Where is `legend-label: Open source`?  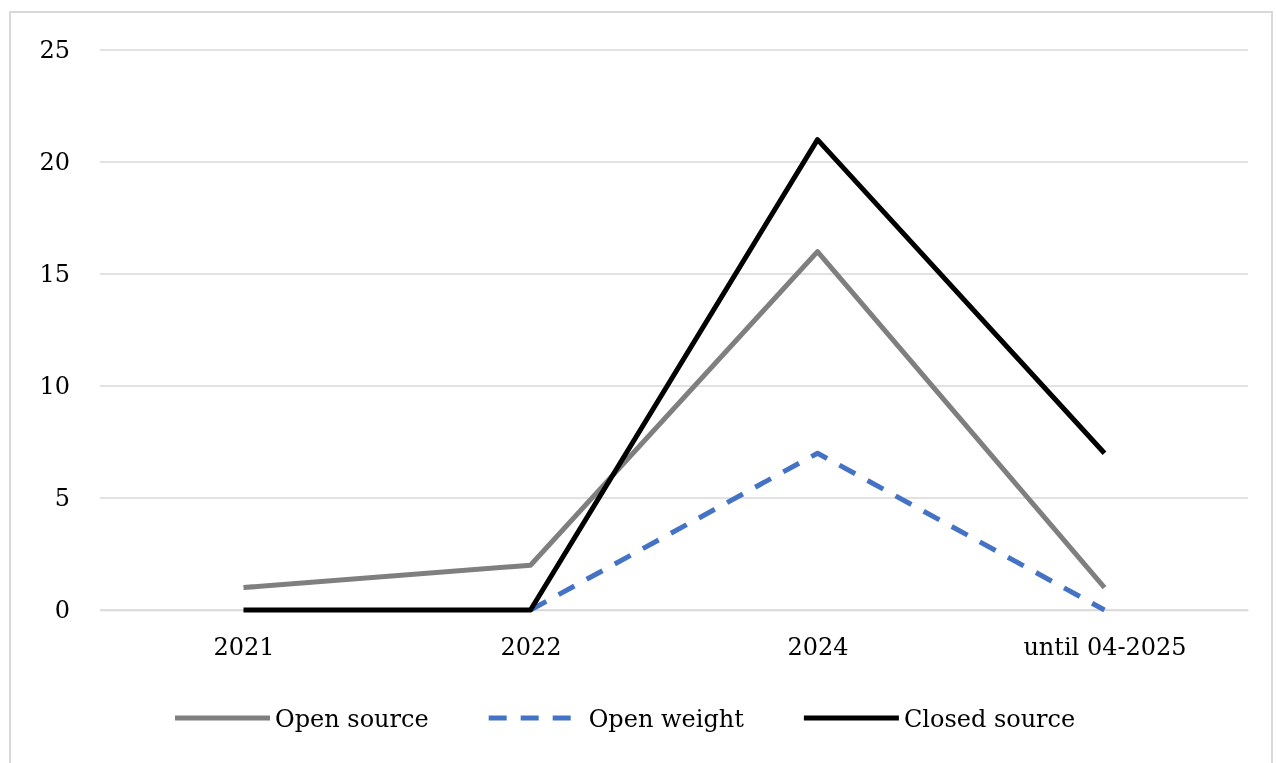 legend-label: Open source is located at coordinates (352, 719).